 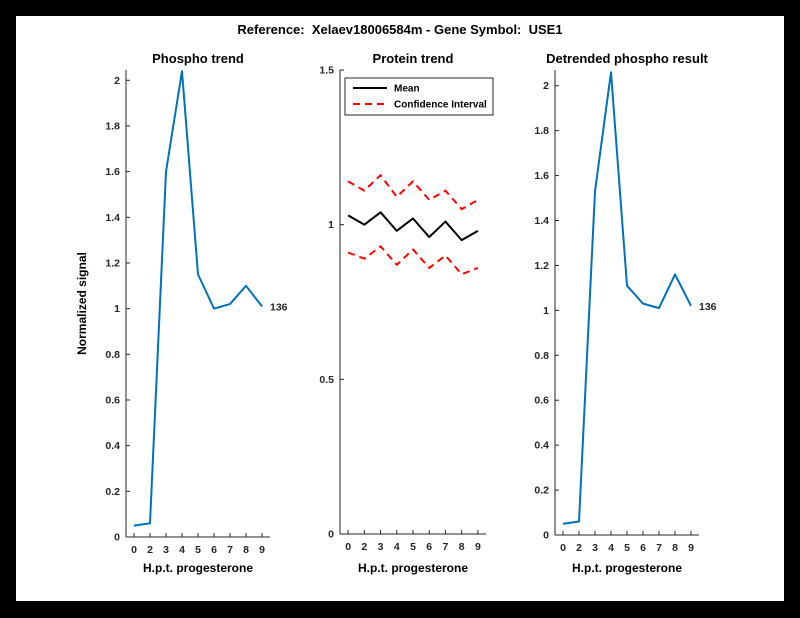 What do you see at coordinates (326, 380) in the screenshot?
I see `y-tick-label: 0.5` at bounding box center [326, 380].